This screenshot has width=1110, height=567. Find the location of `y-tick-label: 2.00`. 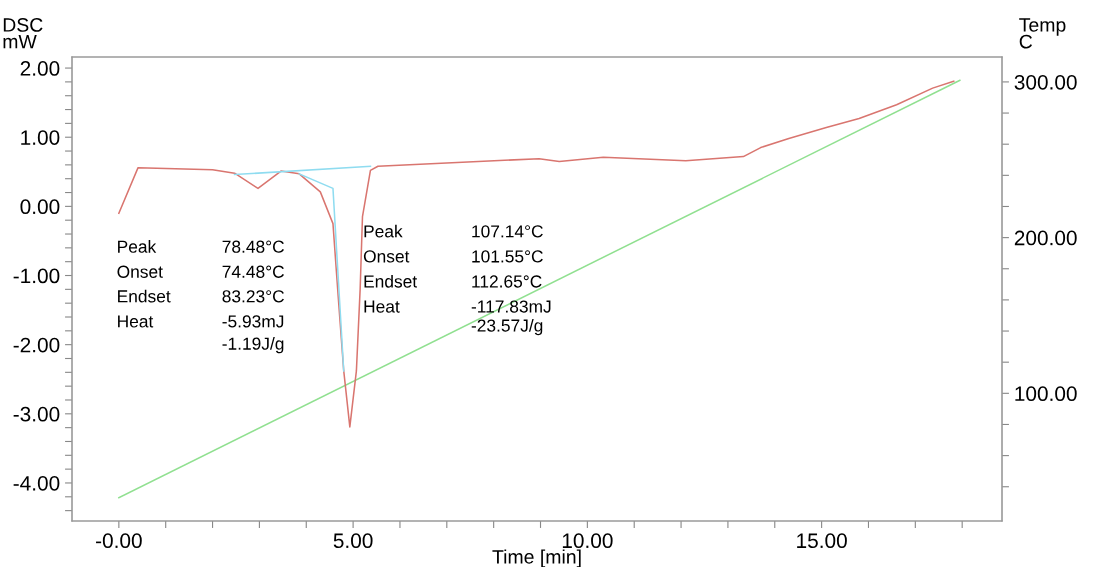

y-tick-label: 2.00 is located at coordinates (40, 68).